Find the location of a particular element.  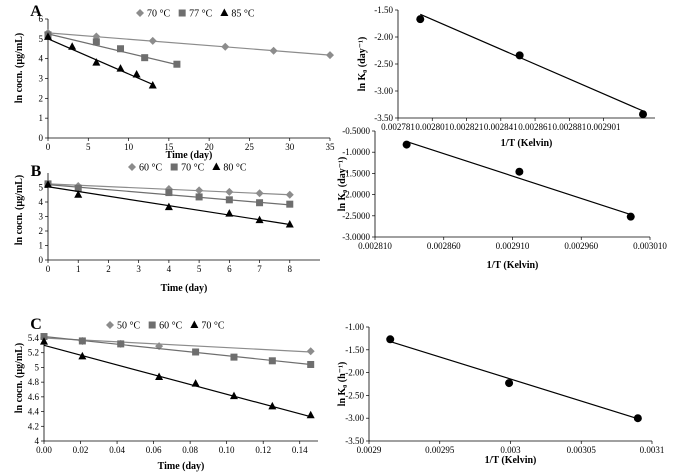

x-tick-label: 0.02 is located at coordinates (81, 450).